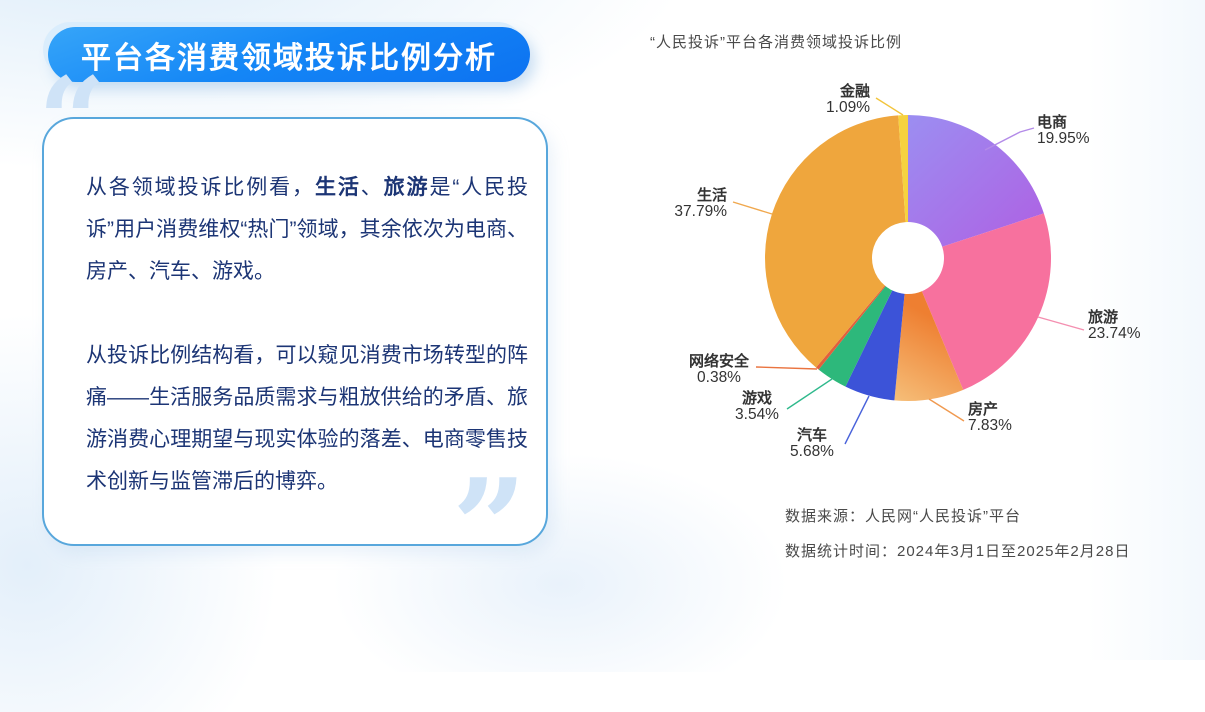 The height and width of the screenshot is (712, 1205). Describe the element at coordinates (983, 409) in the screenshot. I see `slice-label-real-estate: 房产` at that location.